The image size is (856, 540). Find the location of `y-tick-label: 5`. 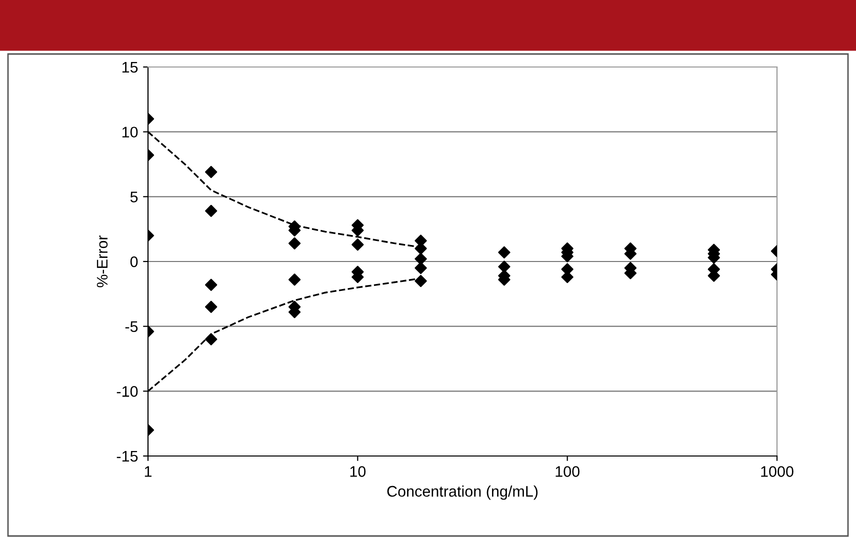

y-tick-label: 5 is located at coordinates (134, 197).